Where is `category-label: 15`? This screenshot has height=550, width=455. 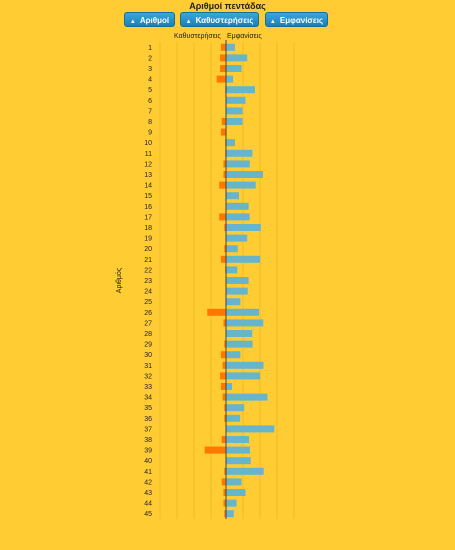 category-label: 15 is located at coordinates (148, 196).